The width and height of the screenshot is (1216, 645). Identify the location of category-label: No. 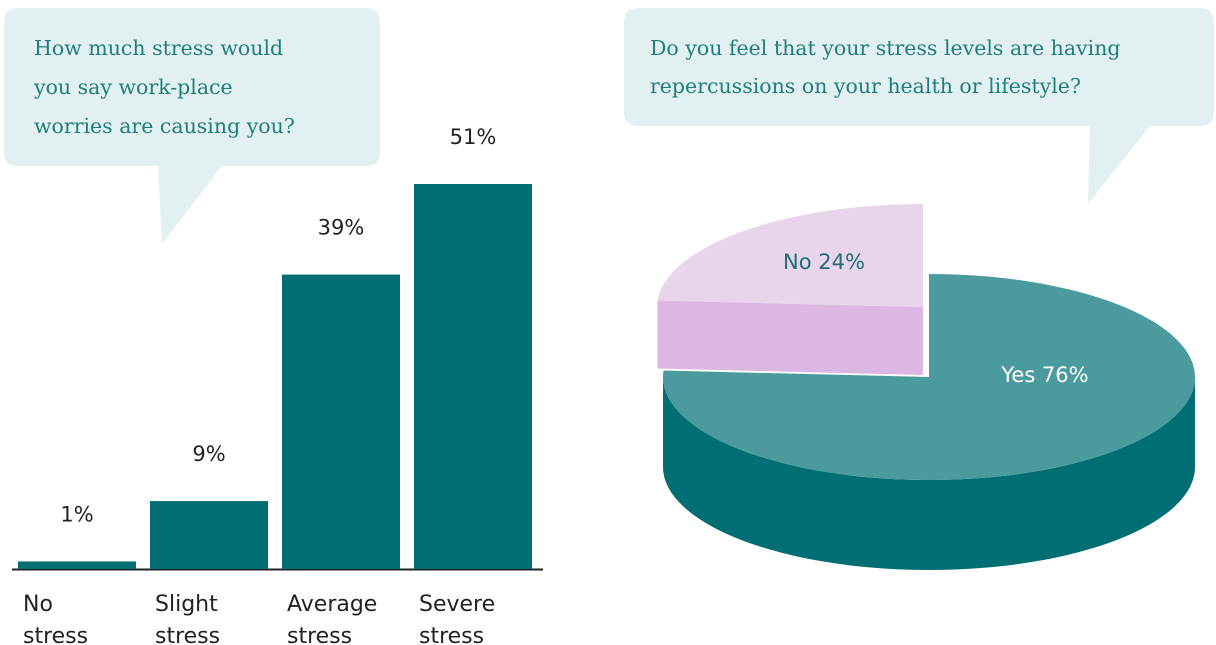
(38, 604).